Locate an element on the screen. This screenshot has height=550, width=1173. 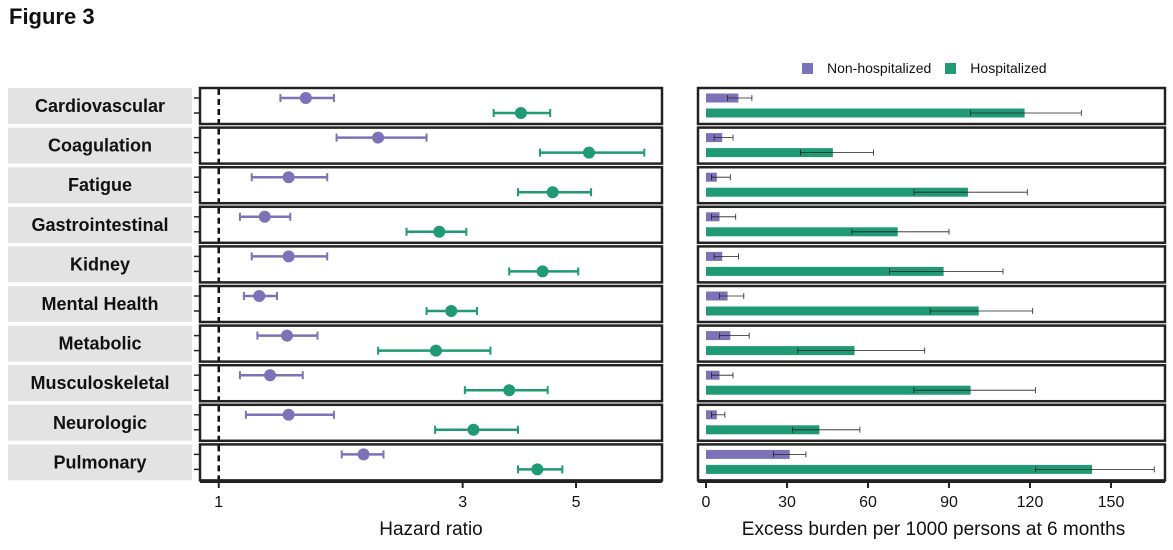
forest-panel-gastrointestinal is located at coordinates (431, 225).